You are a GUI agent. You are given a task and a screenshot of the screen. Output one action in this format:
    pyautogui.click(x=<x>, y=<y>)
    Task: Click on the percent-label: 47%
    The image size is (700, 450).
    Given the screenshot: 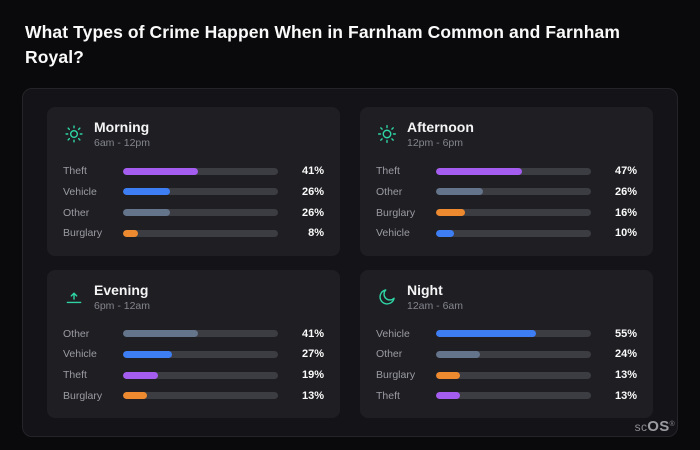 What is the action you would take?
    pyautogui.click(x=625, y=171)
    